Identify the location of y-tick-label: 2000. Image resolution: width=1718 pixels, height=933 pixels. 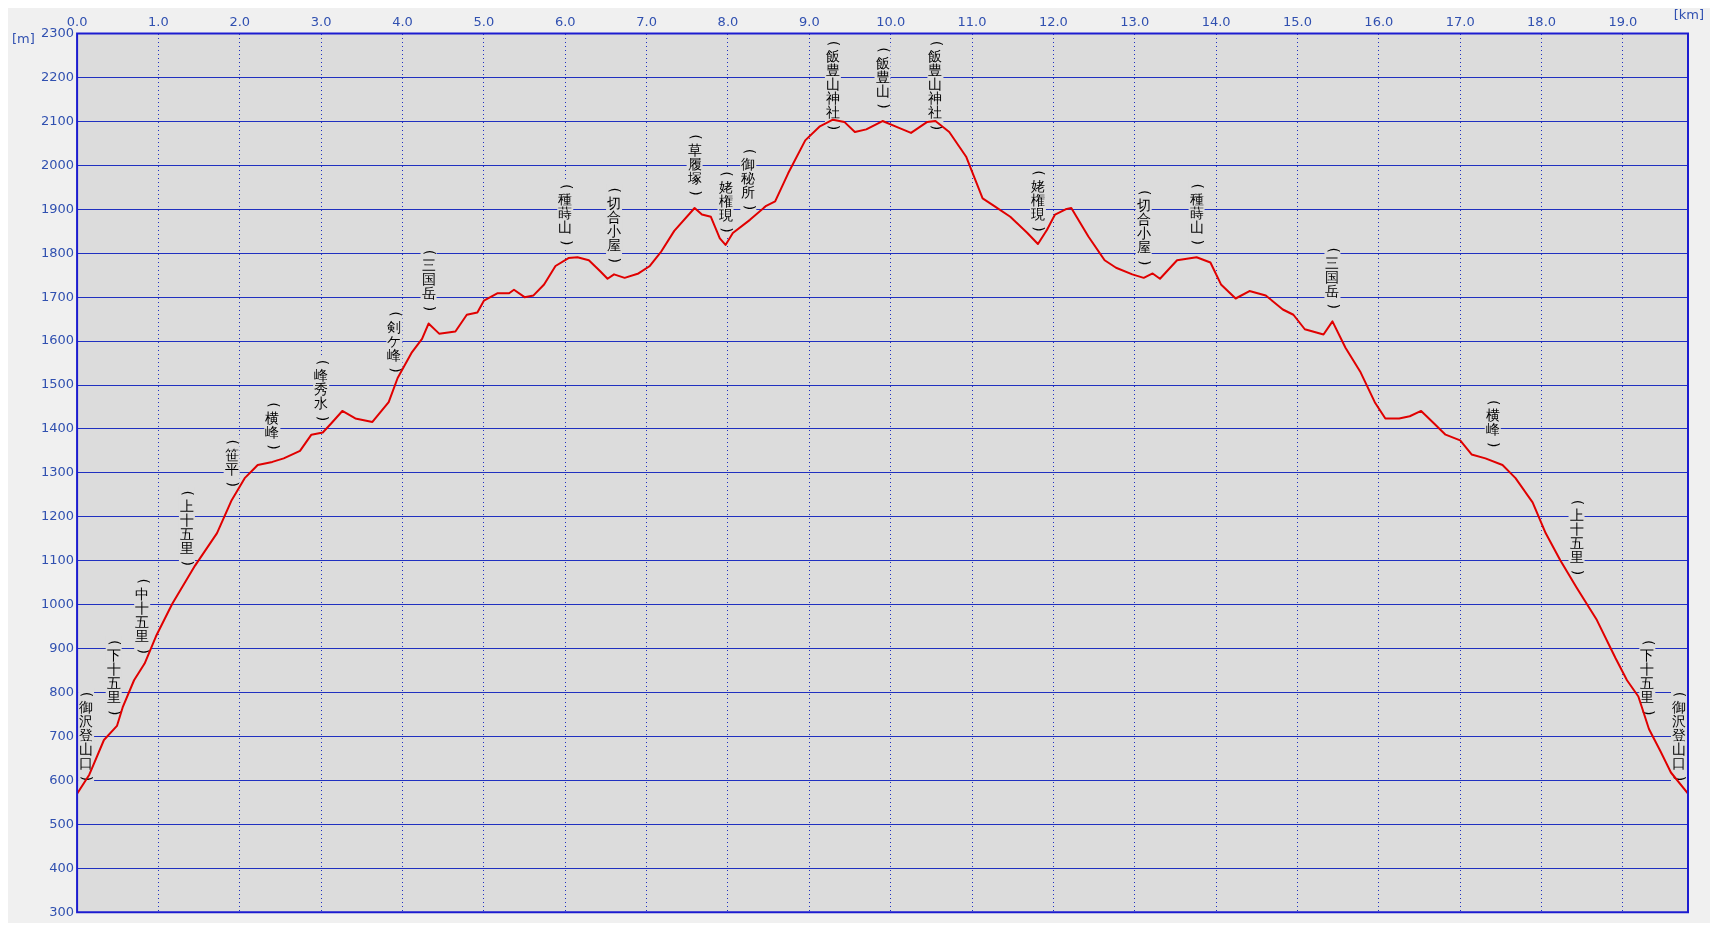
(57, 164).